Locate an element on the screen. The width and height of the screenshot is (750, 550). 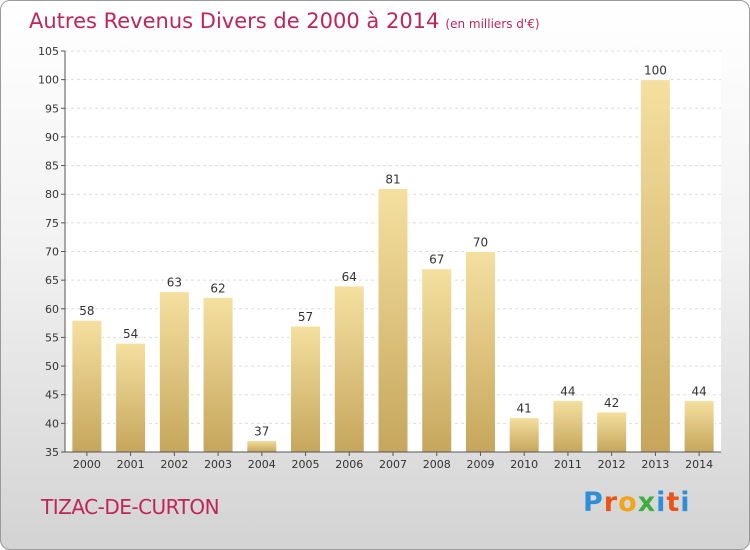
bar-2002 is located at coordinates (174, 372).